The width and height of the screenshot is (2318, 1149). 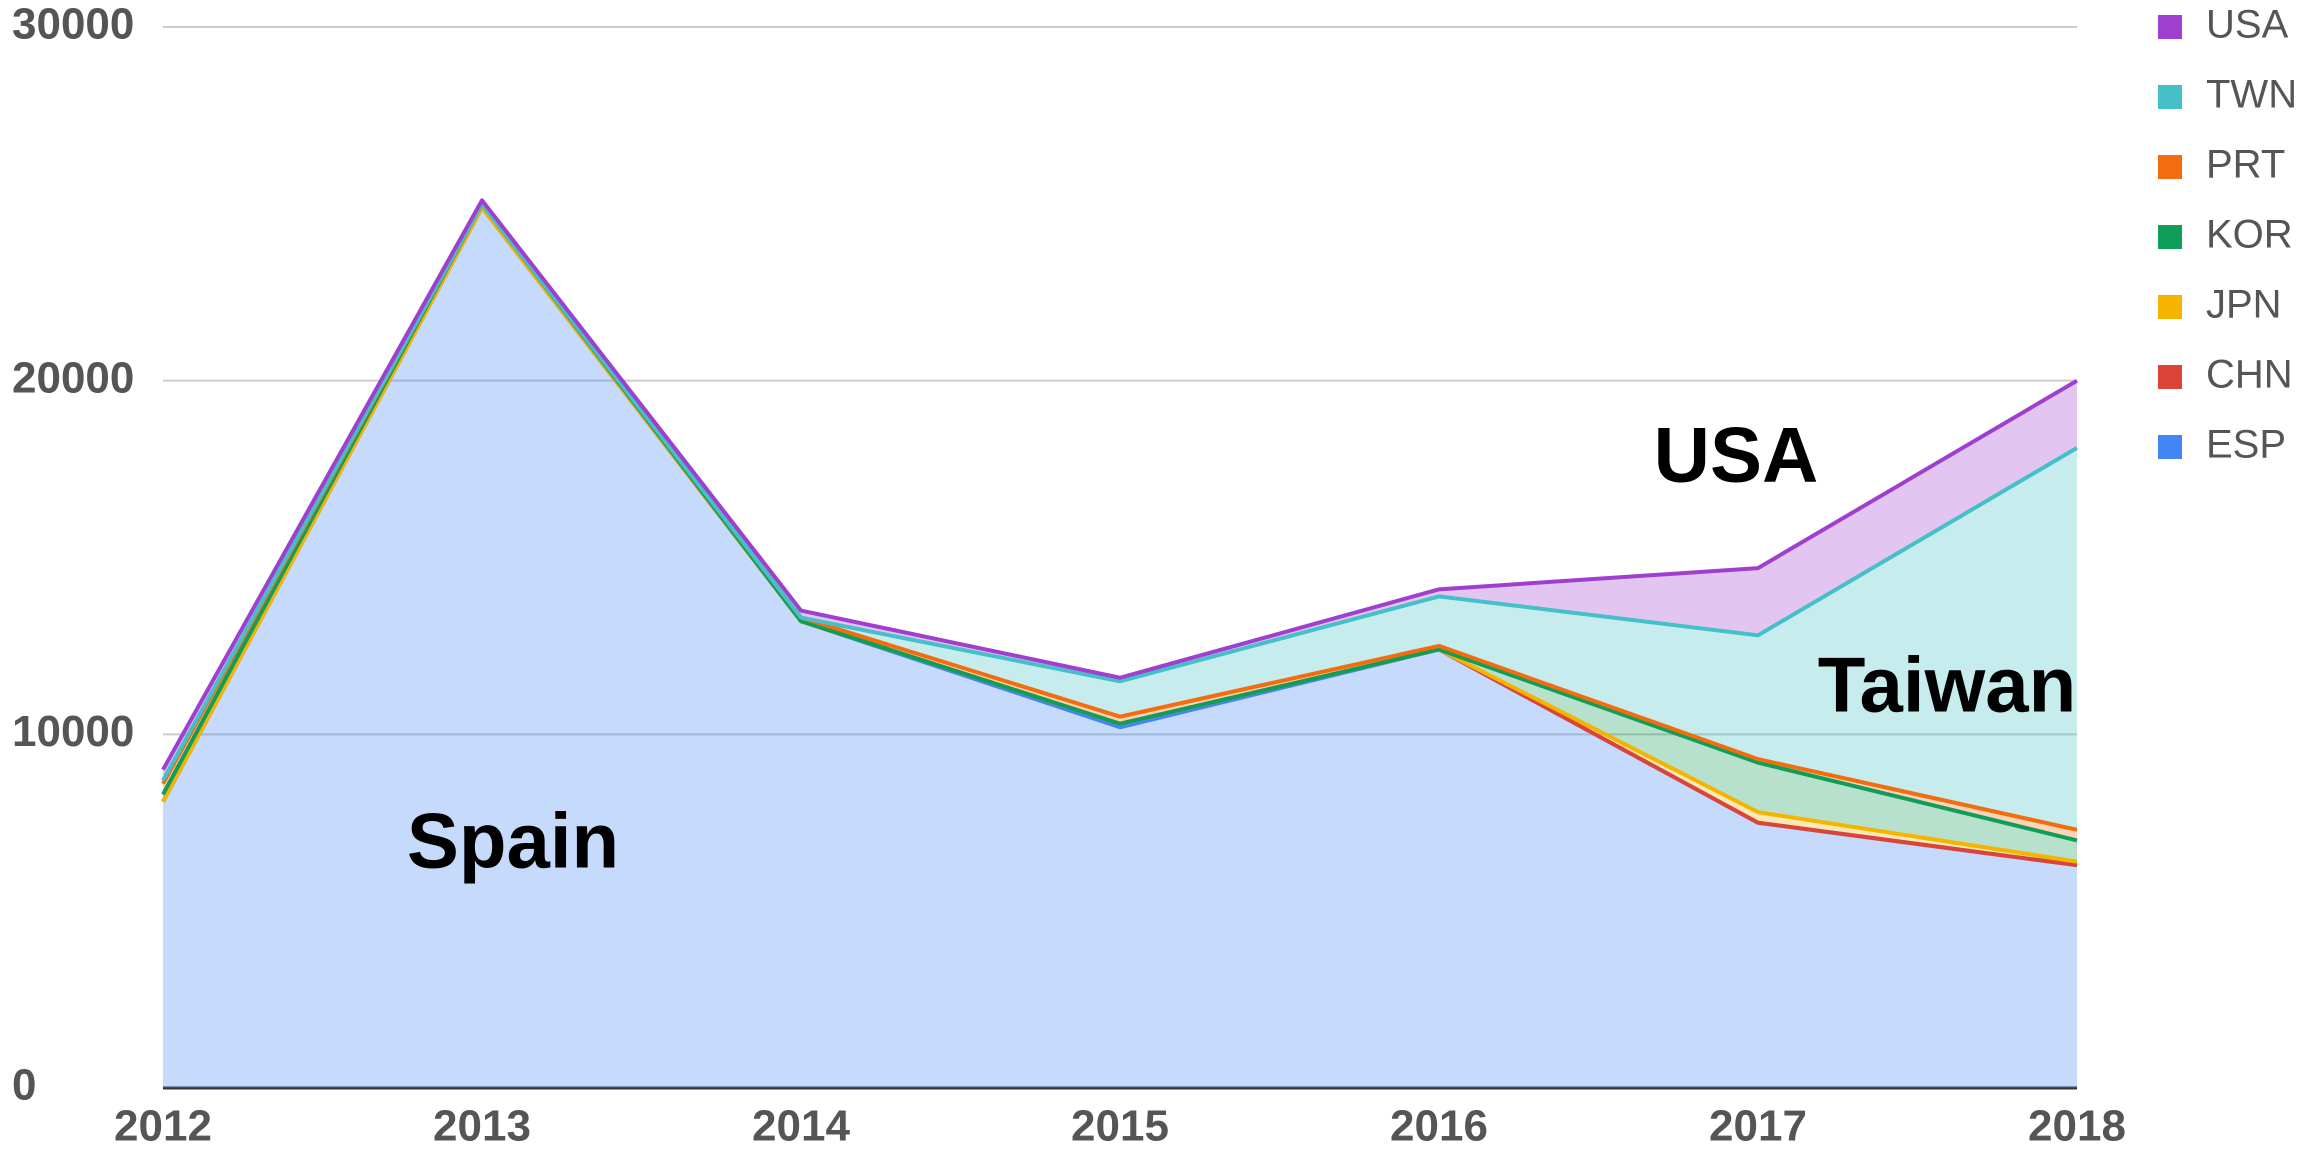 I want to click on legend-label: ESP, so click(x=2246, y=445).